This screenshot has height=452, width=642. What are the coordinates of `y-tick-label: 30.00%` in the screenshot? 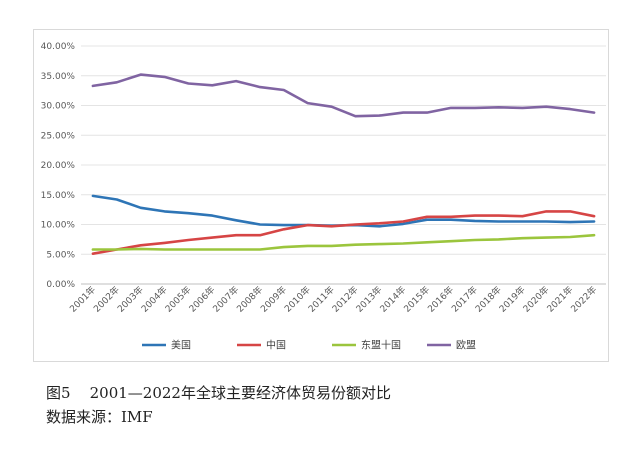 It's located at (58, 107).